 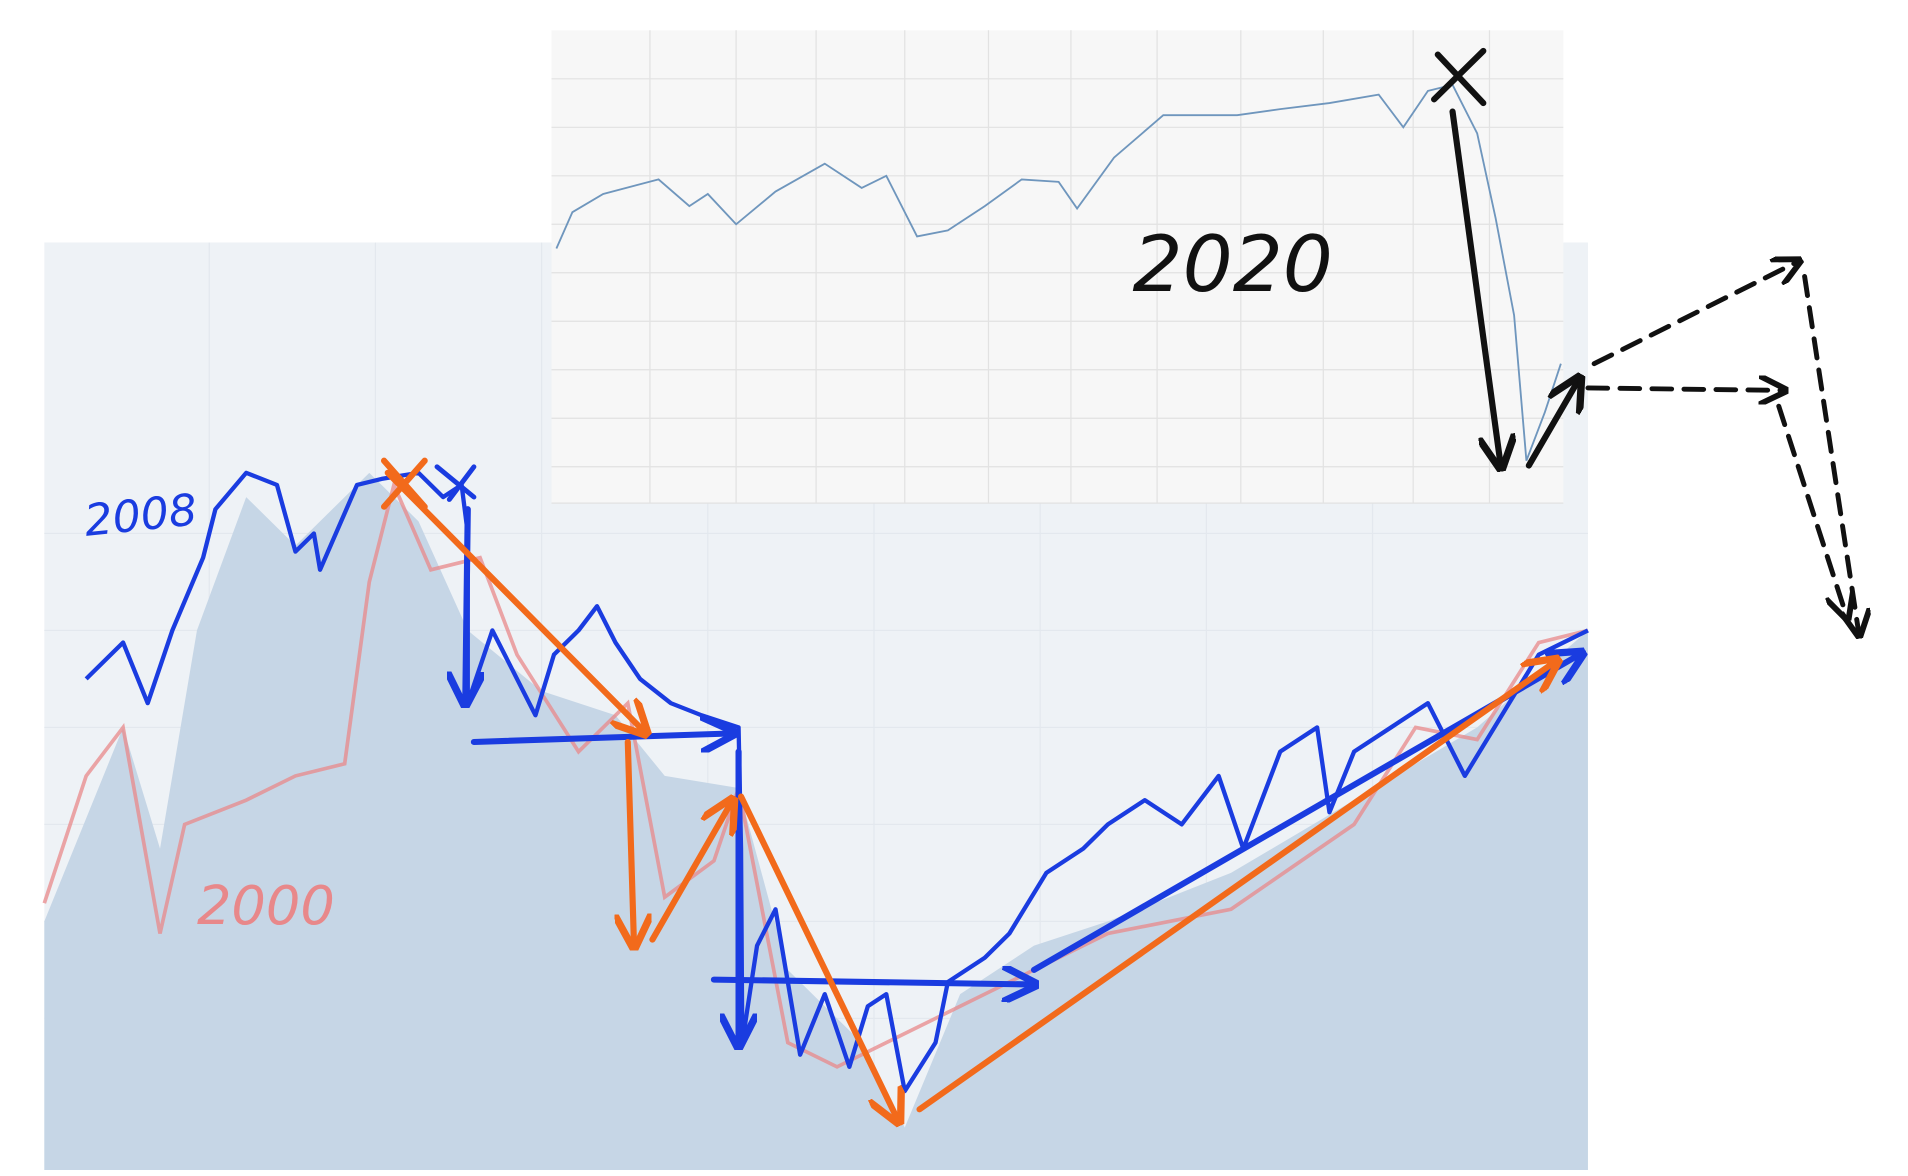 I want to click on dashed-arrows, so click(x=1722, y=447).